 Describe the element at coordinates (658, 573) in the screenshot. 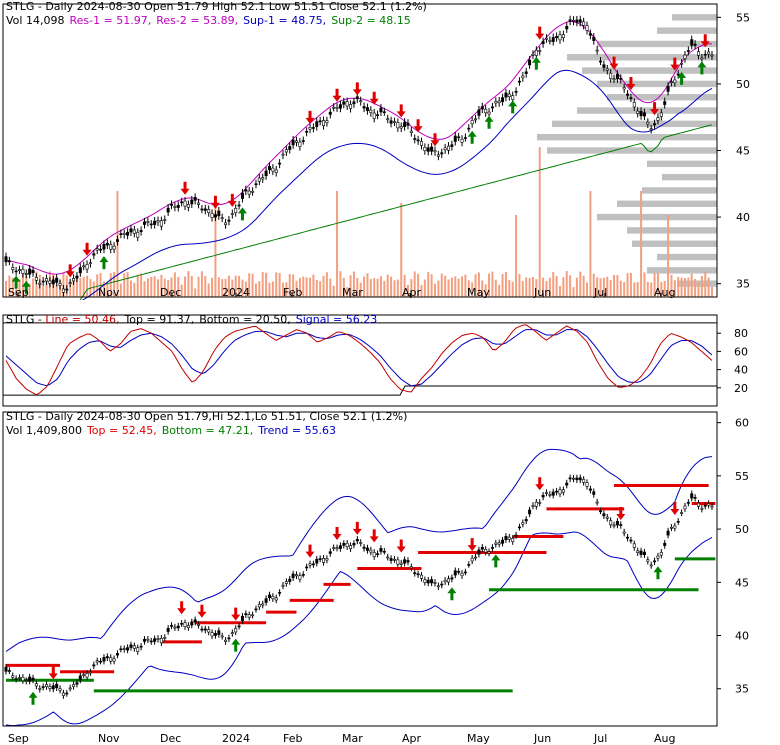

I see `trend-buy-arrow` at that location.